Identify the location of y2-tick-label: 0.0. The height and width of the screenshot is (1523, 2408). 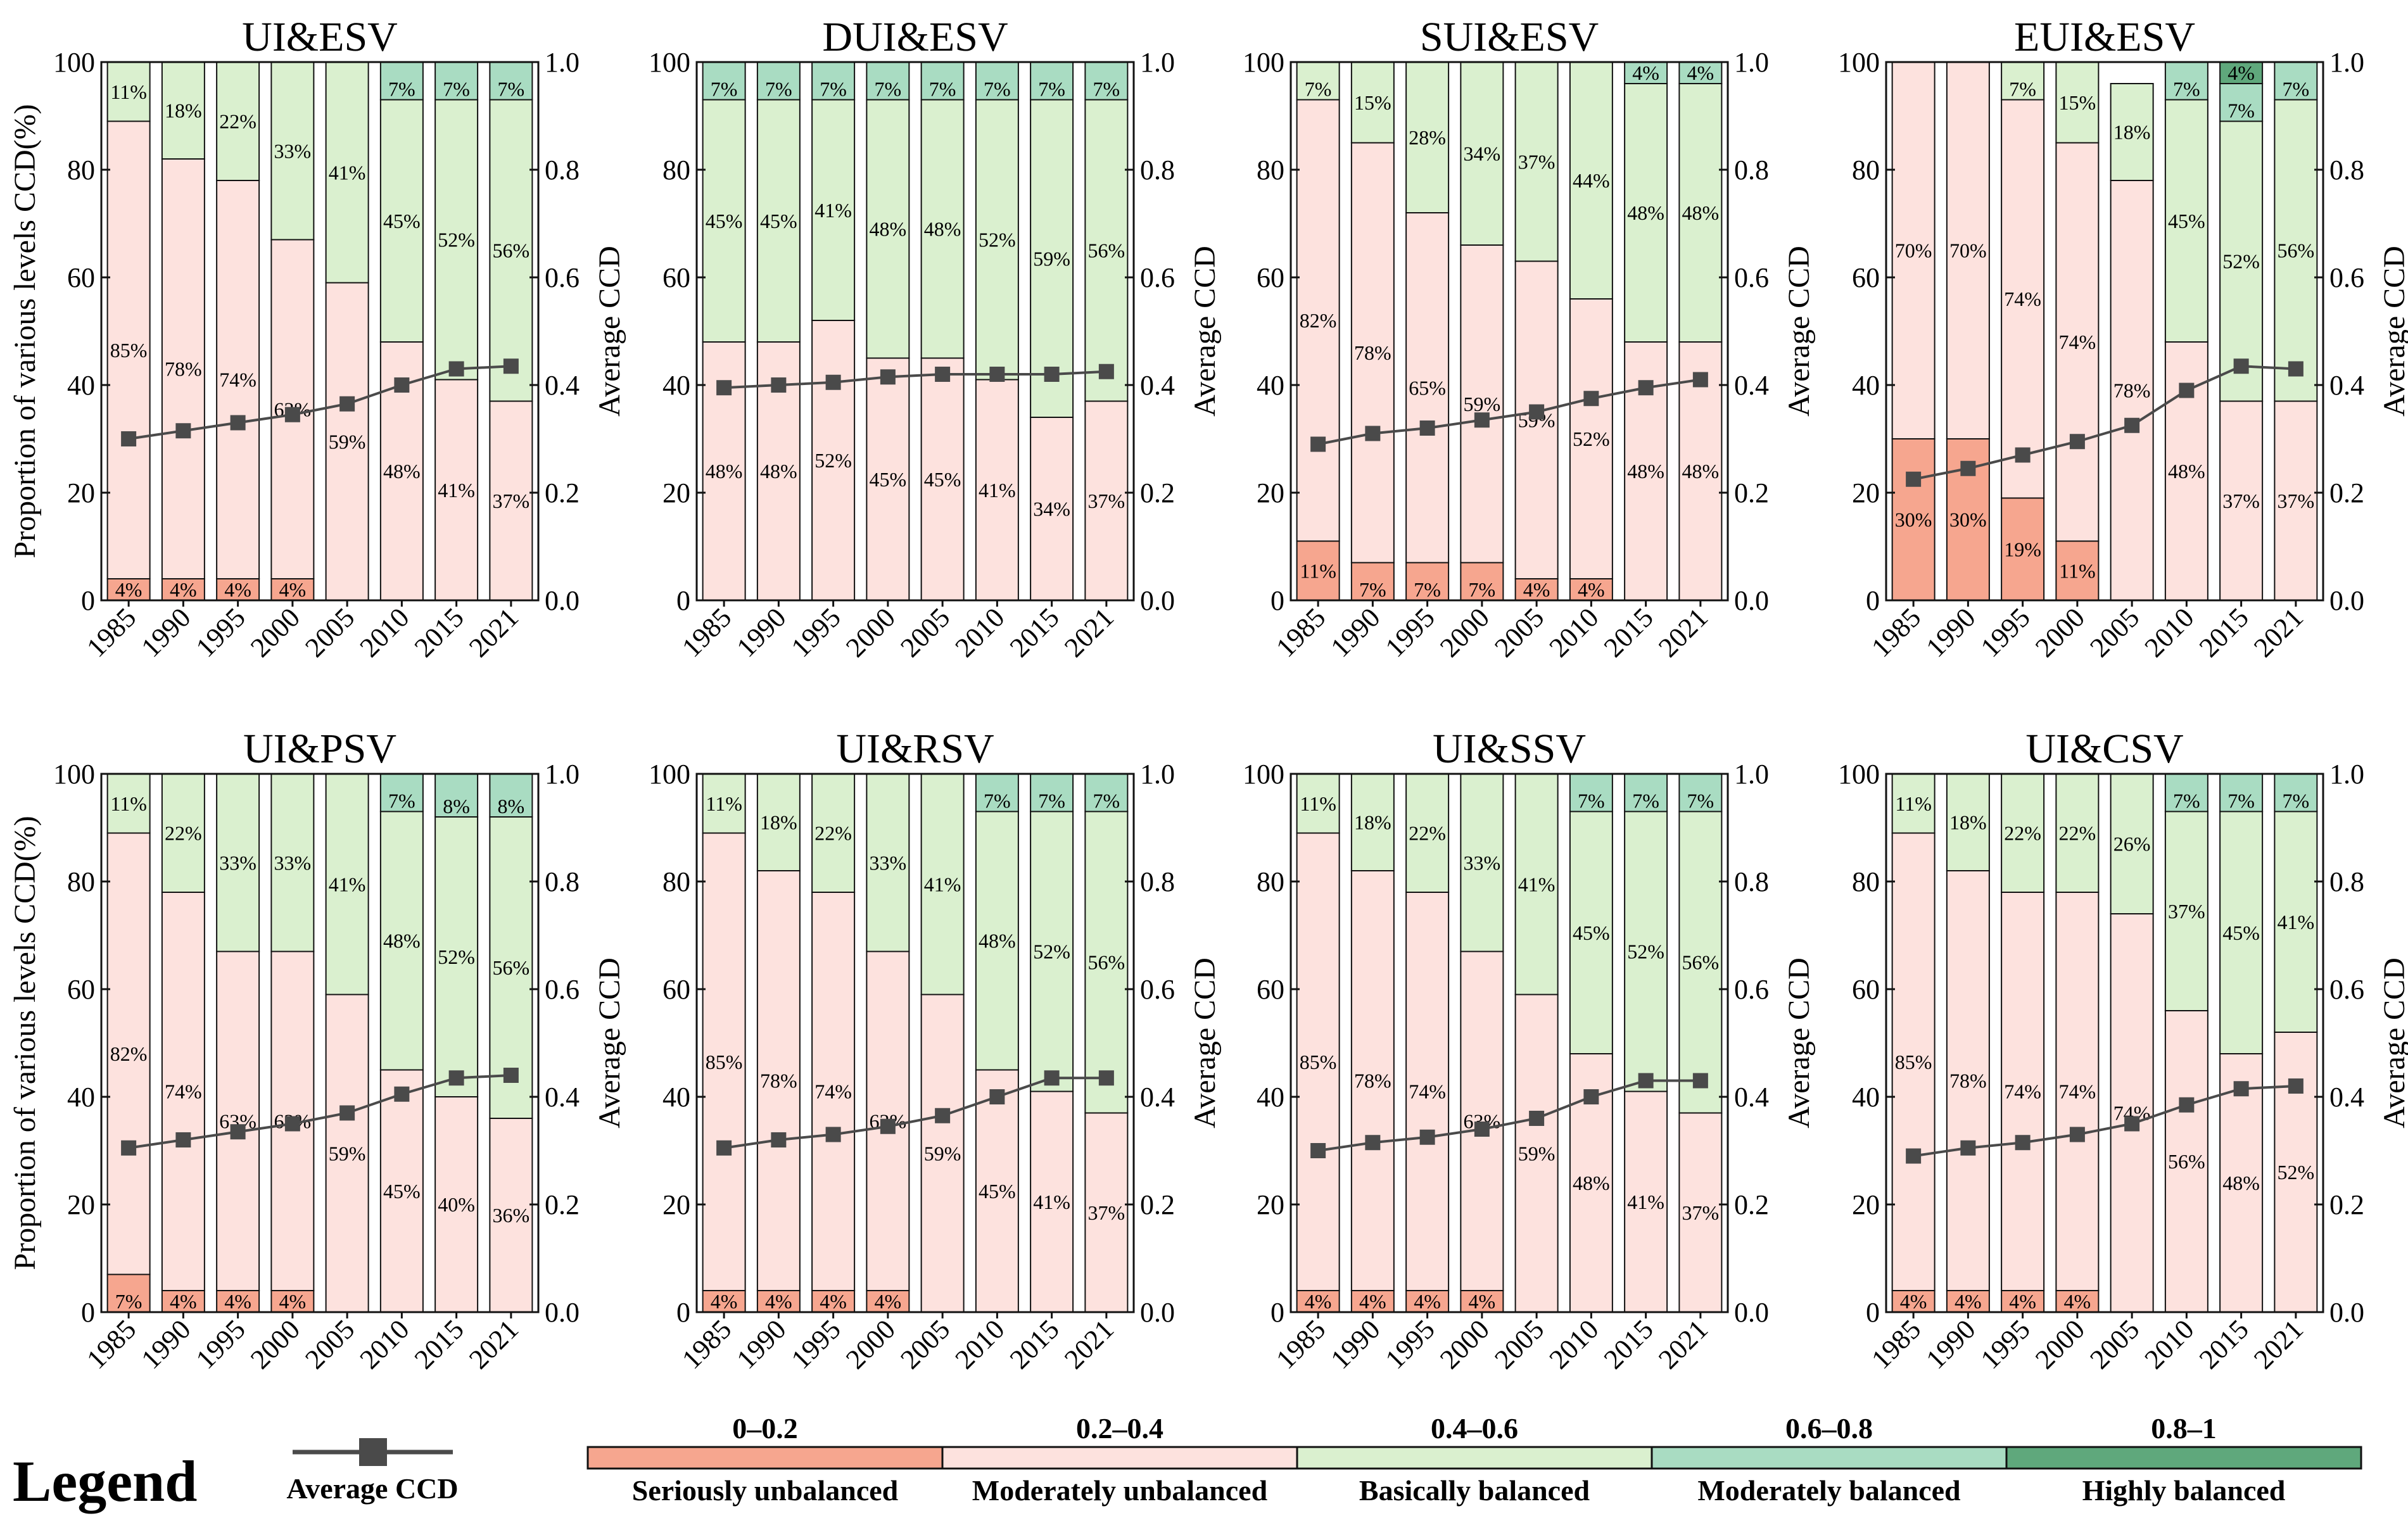
(2346, 1312).